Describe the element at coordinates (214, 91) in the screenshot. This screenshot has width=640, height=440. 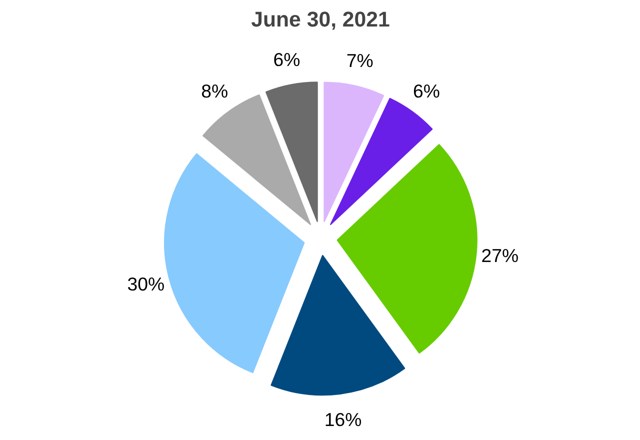
I see `data-label: 8%` at that location.